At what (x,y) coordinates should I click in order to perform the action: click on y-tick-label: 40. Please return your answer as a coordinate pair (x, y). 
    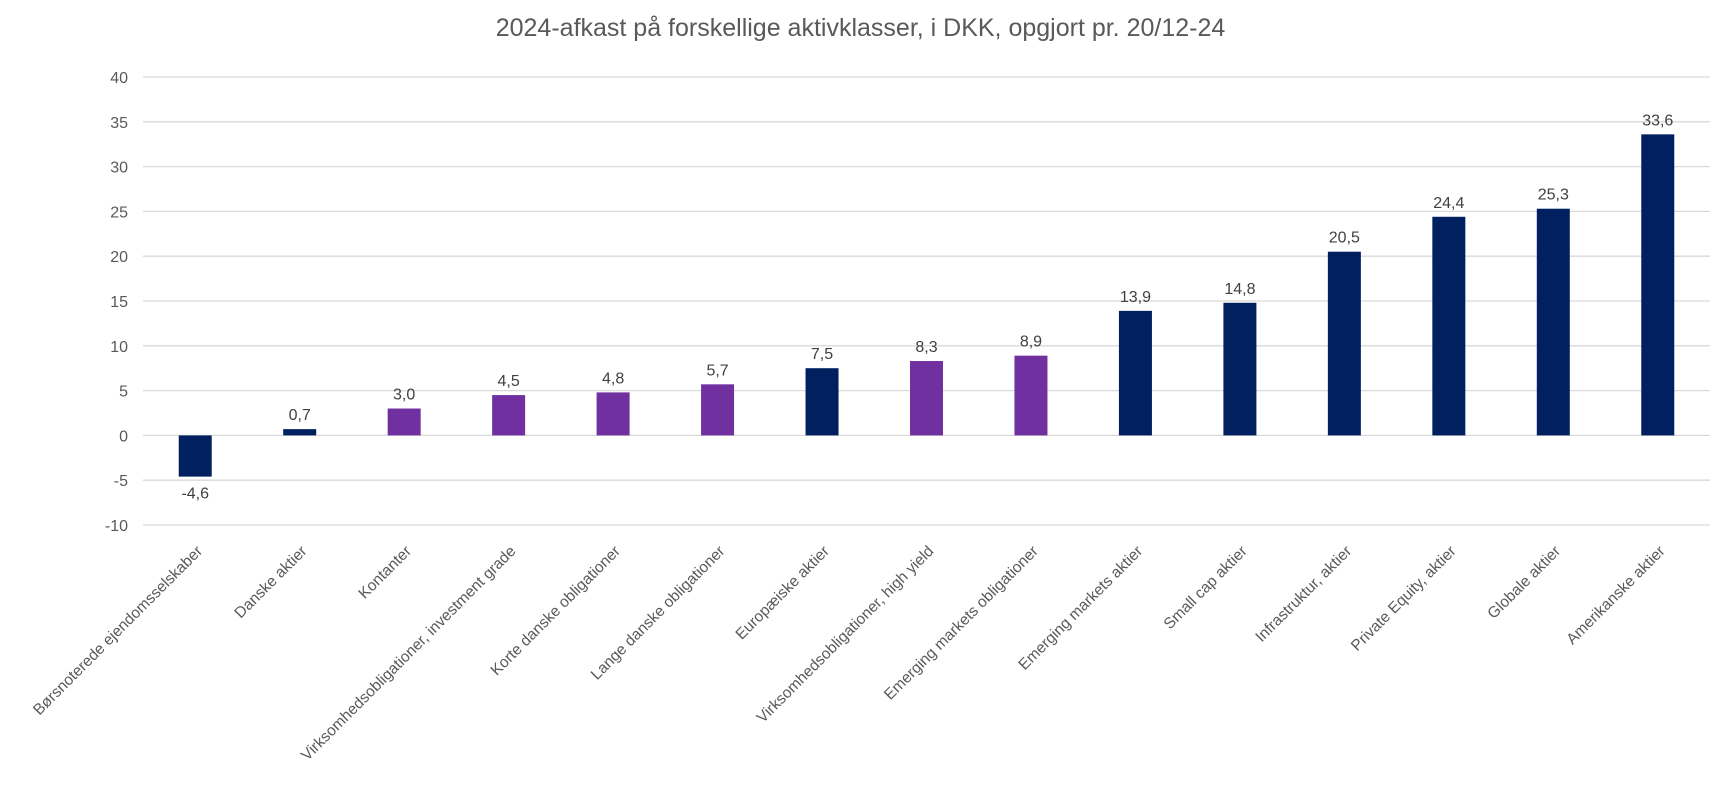
    Looking at the image, I should click on (119, 78).